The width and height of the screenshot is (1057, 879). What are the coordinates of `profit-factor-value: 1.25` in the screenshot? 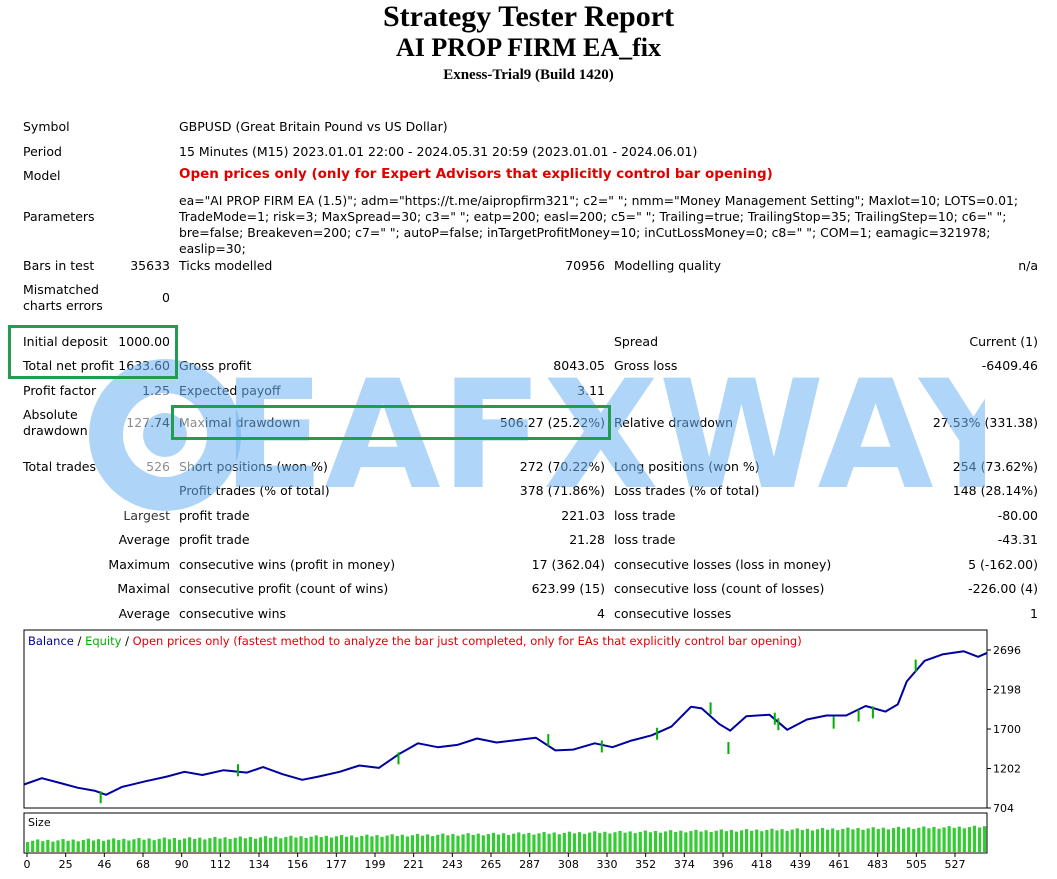 It's located at (156, 390).